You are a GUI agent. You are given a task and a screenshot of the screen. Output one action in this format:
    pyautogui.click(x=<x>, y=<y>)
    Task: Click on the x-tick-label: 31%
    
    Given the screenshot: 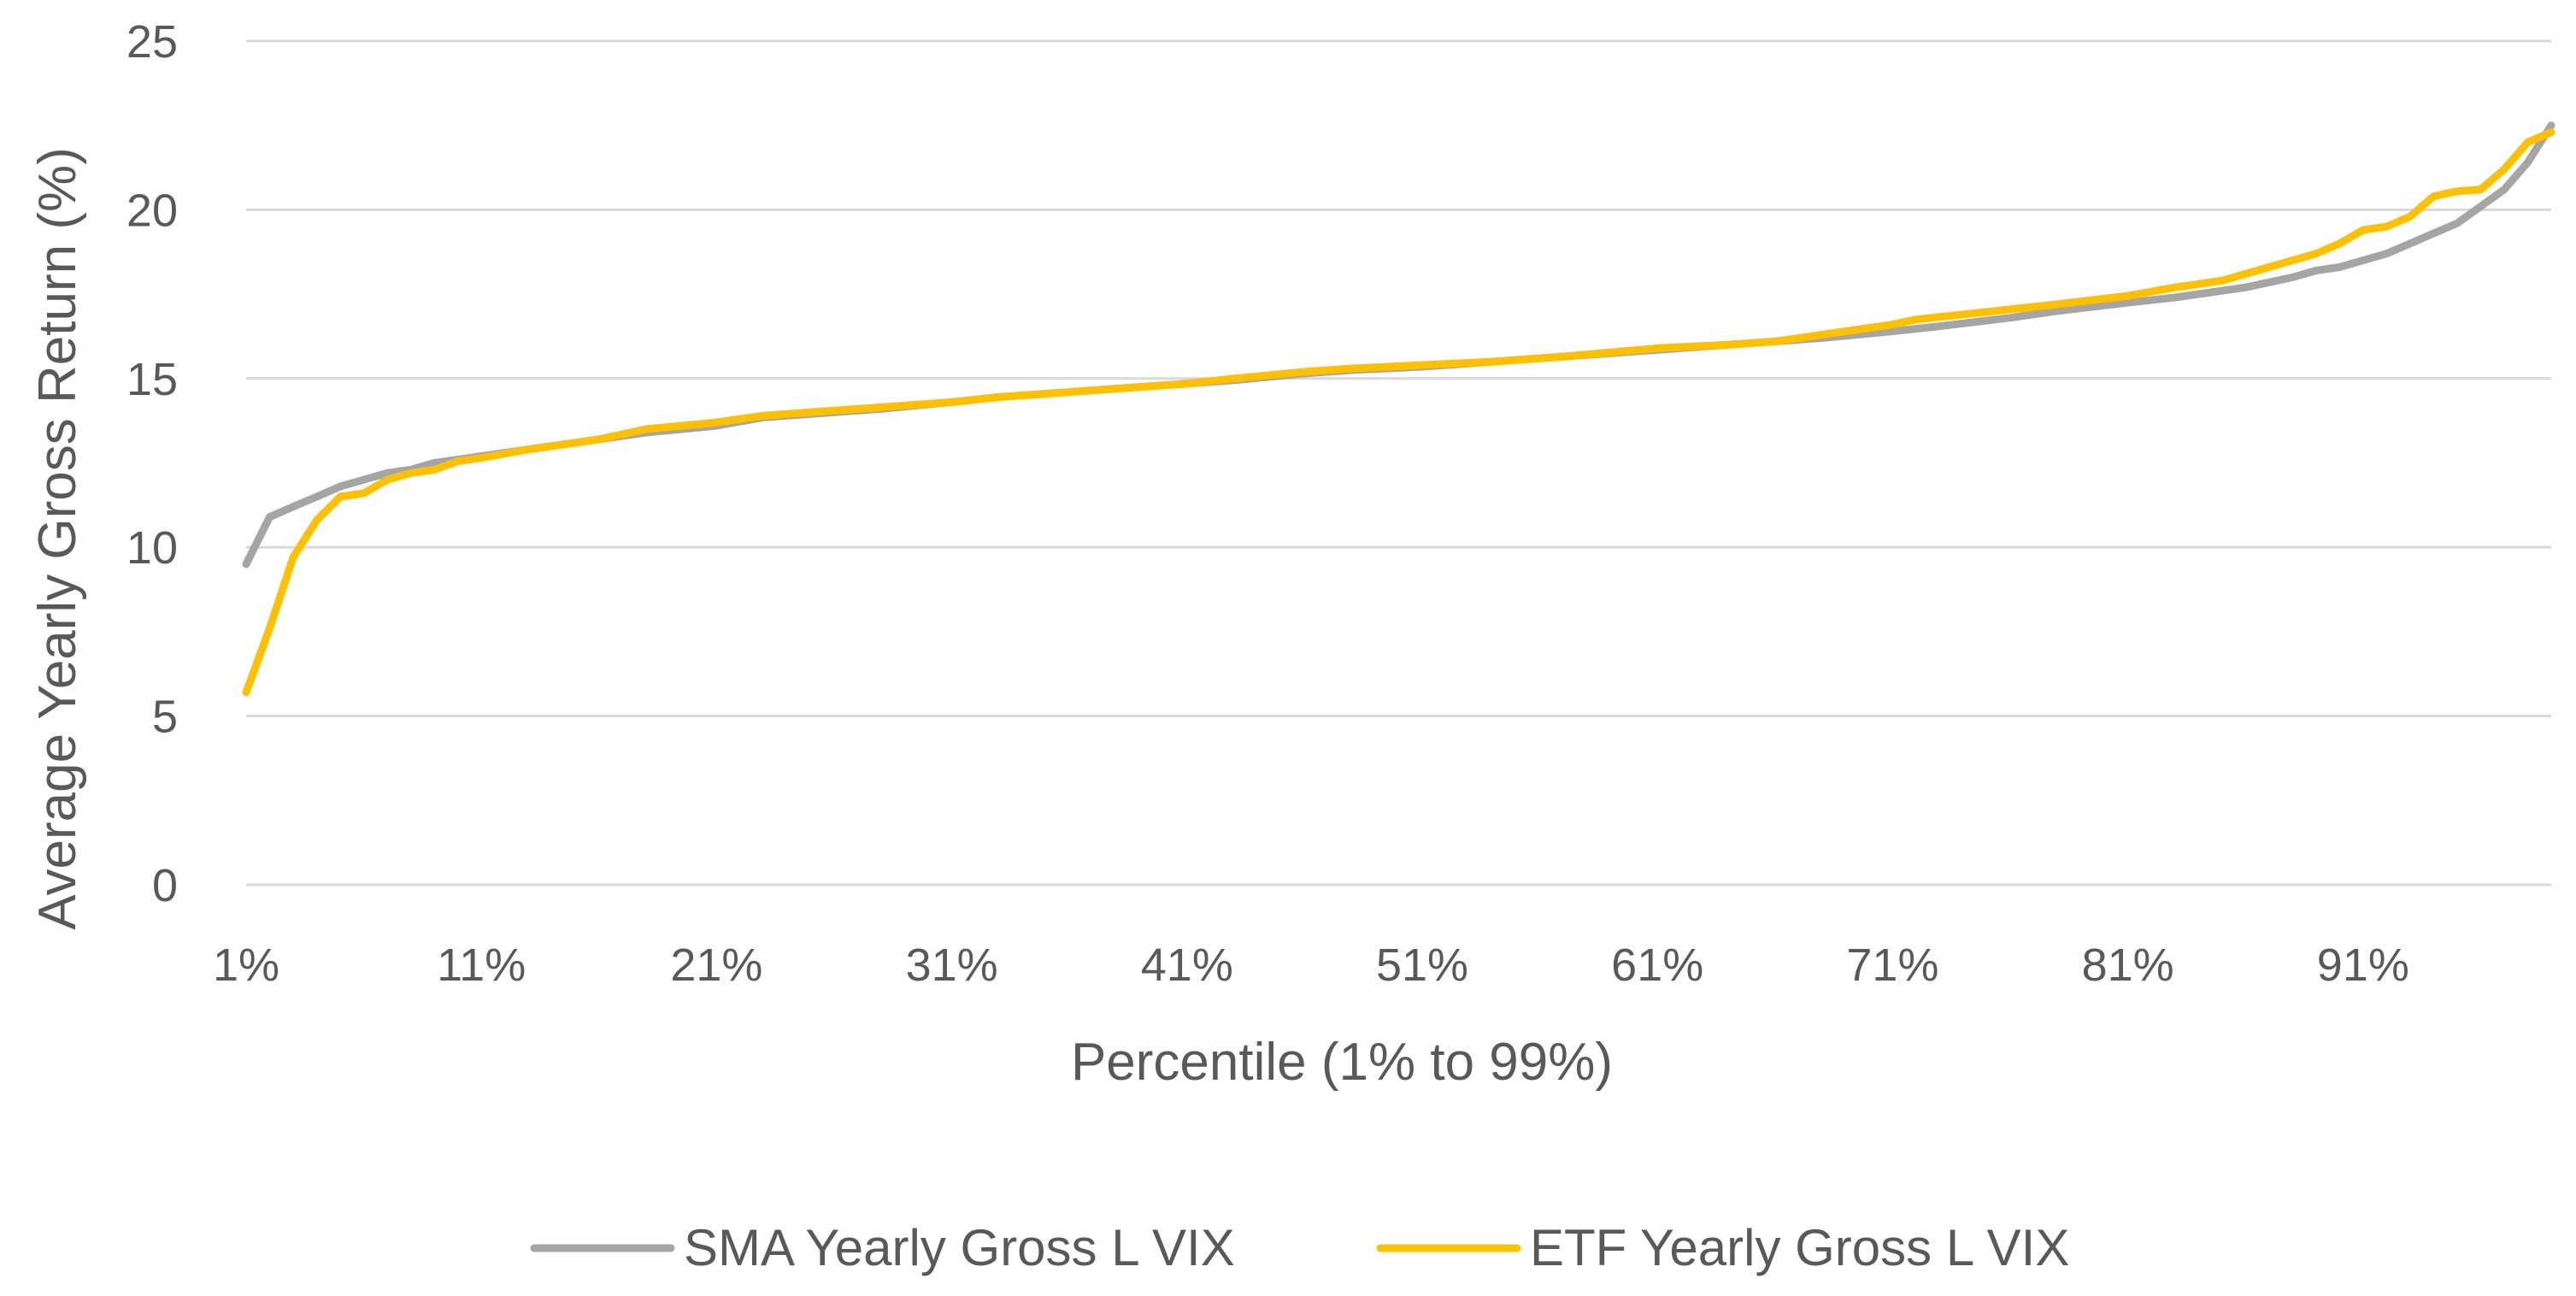 What is the action you would take?
    pyautogui.click(x=952, y=965)
    